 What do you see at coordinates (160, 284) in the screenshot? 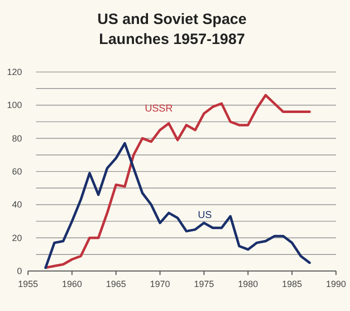
I see `x-tick-label: 1970` at bounding box center [160, 284].